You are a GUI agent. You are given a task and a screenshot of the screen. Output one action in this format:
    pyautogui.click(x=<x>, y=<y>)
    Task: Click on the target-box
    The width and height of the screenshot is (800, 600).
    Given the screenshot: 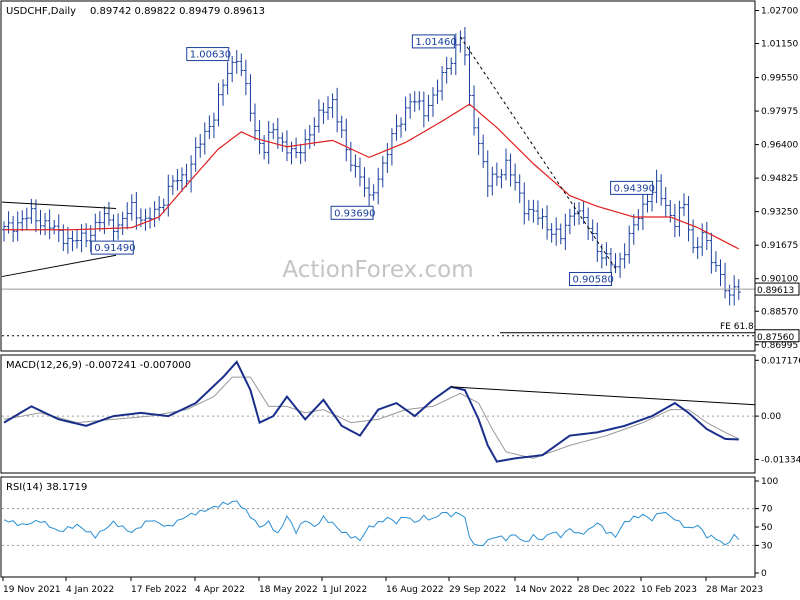 What is the action you would take?
    pyautogui.click(x=777, y=336)
    